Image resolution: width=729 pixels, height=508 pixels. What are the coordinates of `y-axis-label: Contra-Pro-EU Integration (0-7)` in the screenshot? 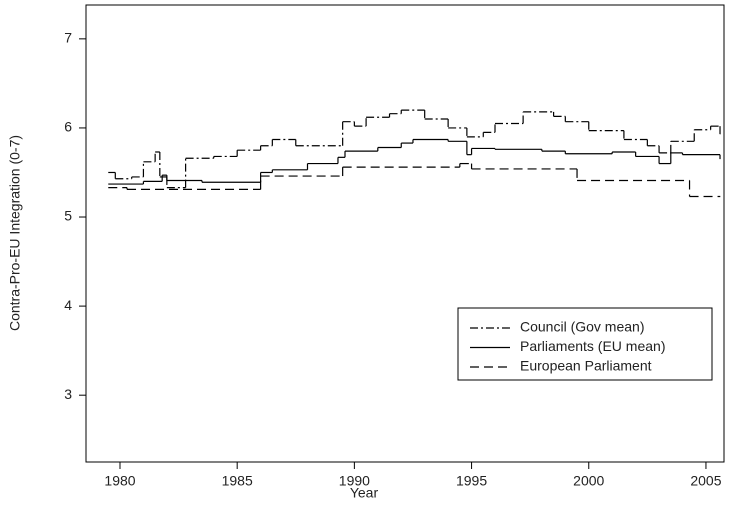 It's located at (15, 233).